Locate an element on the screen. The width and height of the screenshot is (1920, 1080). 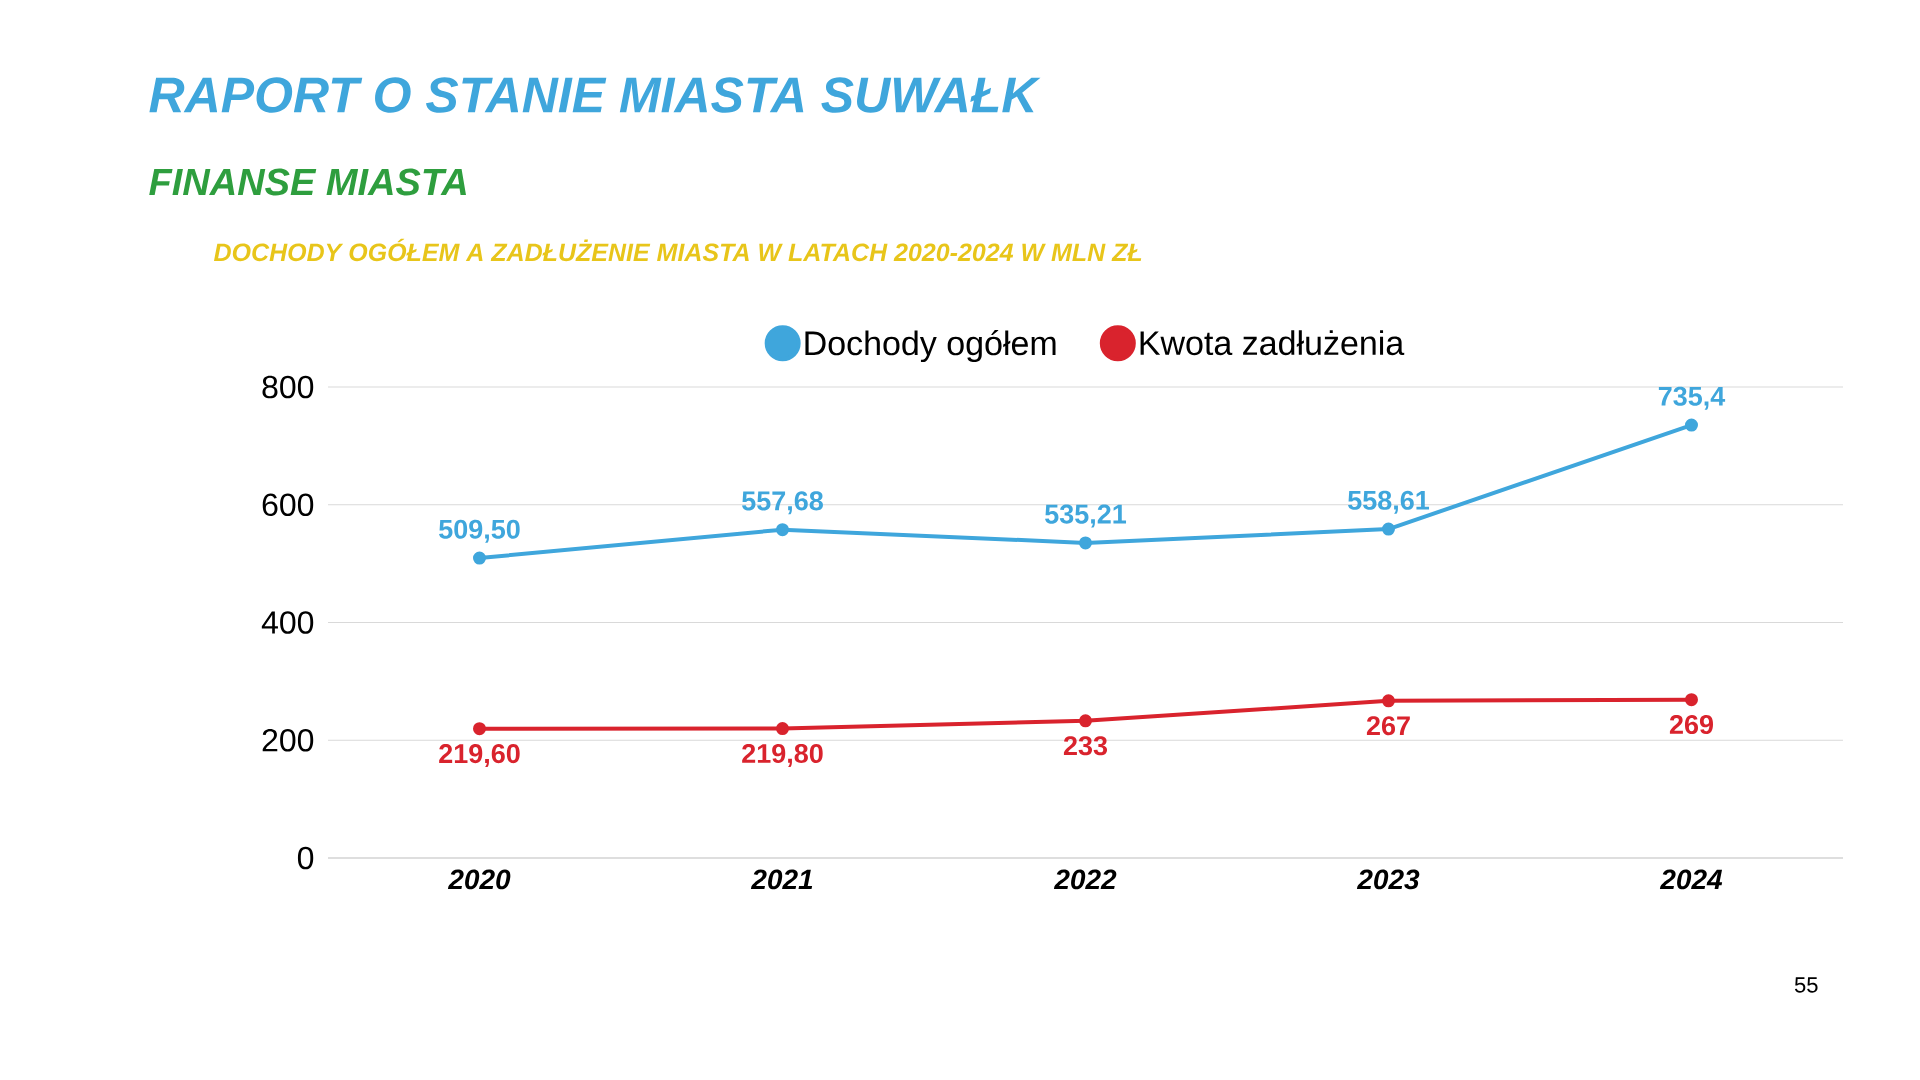
data-label: 269 is located at coordinates (1691, 724).